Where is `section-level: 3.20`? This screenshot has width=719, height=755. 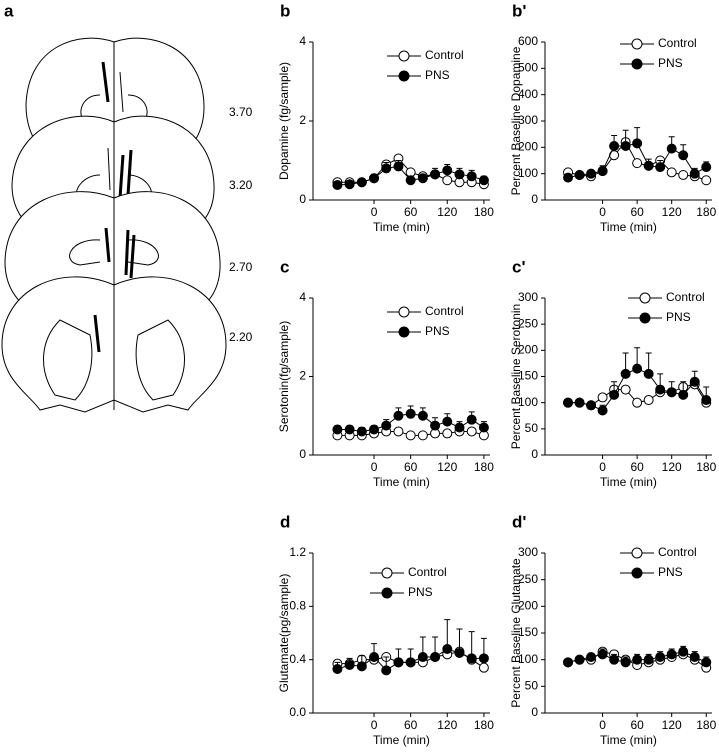 section-level: 3.20 is located at coordinates (241, 185).